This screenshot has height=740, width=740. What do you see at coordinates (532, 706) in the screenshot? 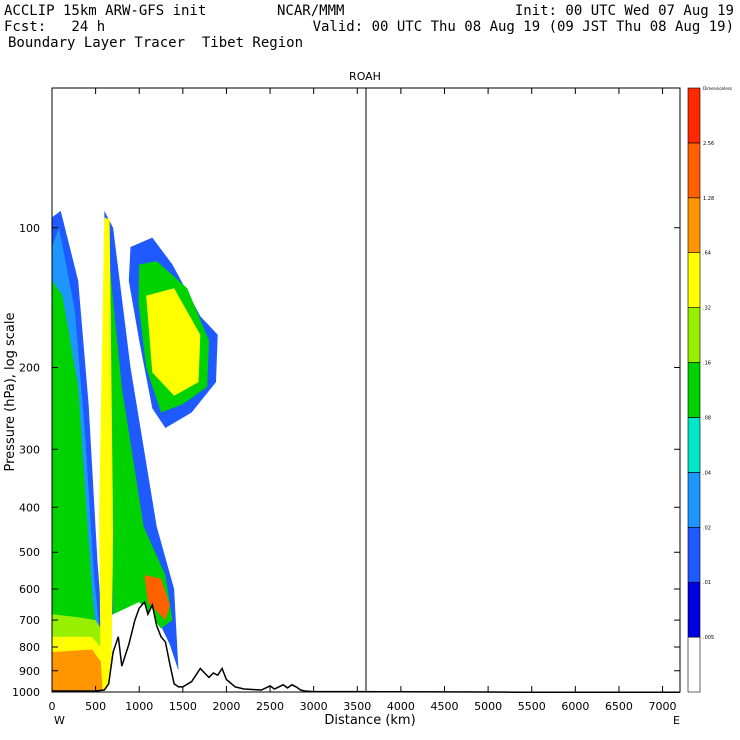
I see `x-tick-label-5500: 5500` at bounding box center [532, 706].